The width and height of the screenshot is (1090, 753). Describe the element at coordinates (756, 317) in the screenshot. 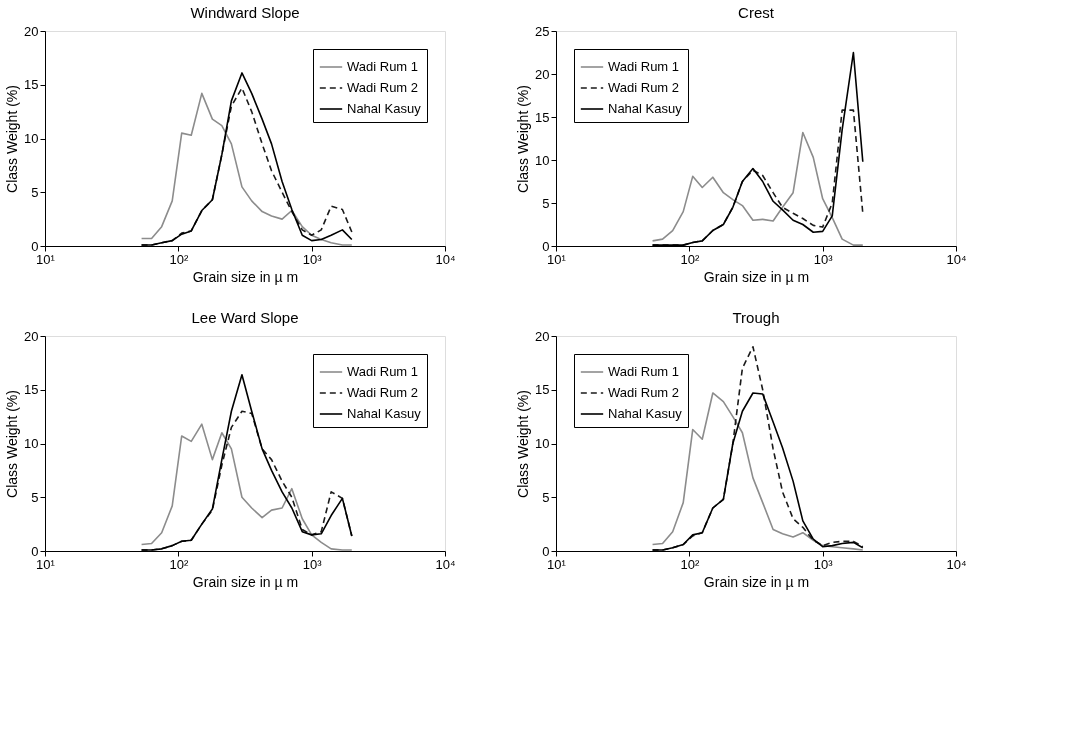

I see `chart-title: Trough` at that location.